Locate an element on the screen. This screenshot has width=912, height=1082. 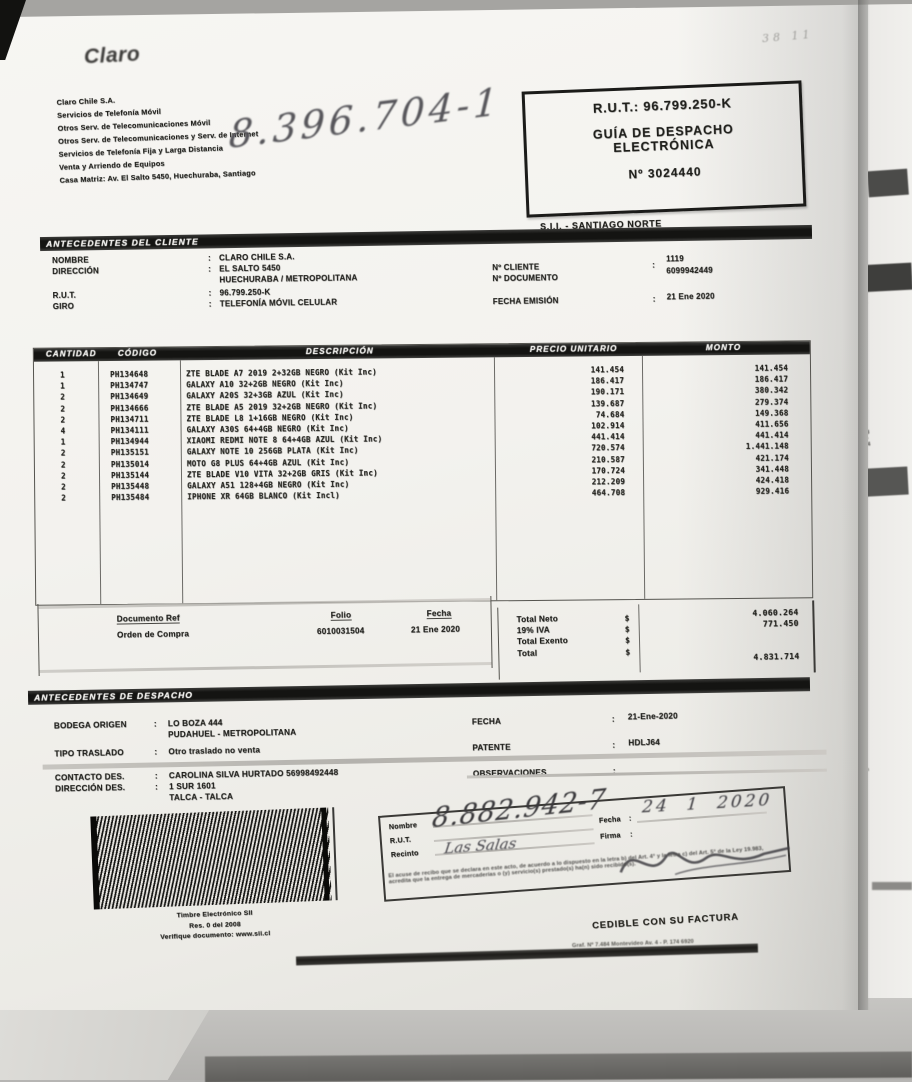
cell-price: 210.587 is located at coordinates (608, 459).